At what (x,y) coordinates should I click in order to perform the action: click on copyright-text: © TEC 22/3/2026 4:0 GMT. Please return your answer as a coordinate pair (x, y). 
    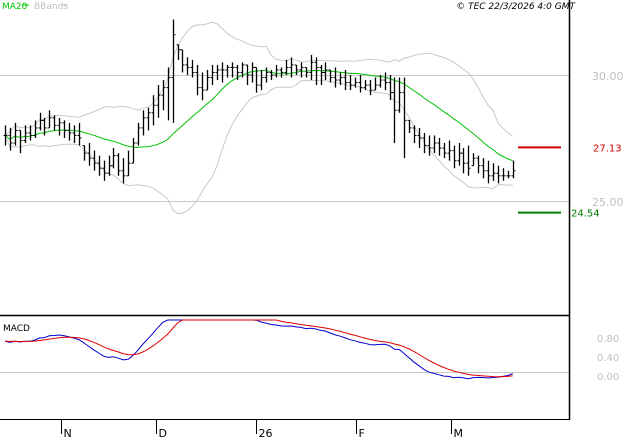
    Looking at the image, I should click on (516, 7).